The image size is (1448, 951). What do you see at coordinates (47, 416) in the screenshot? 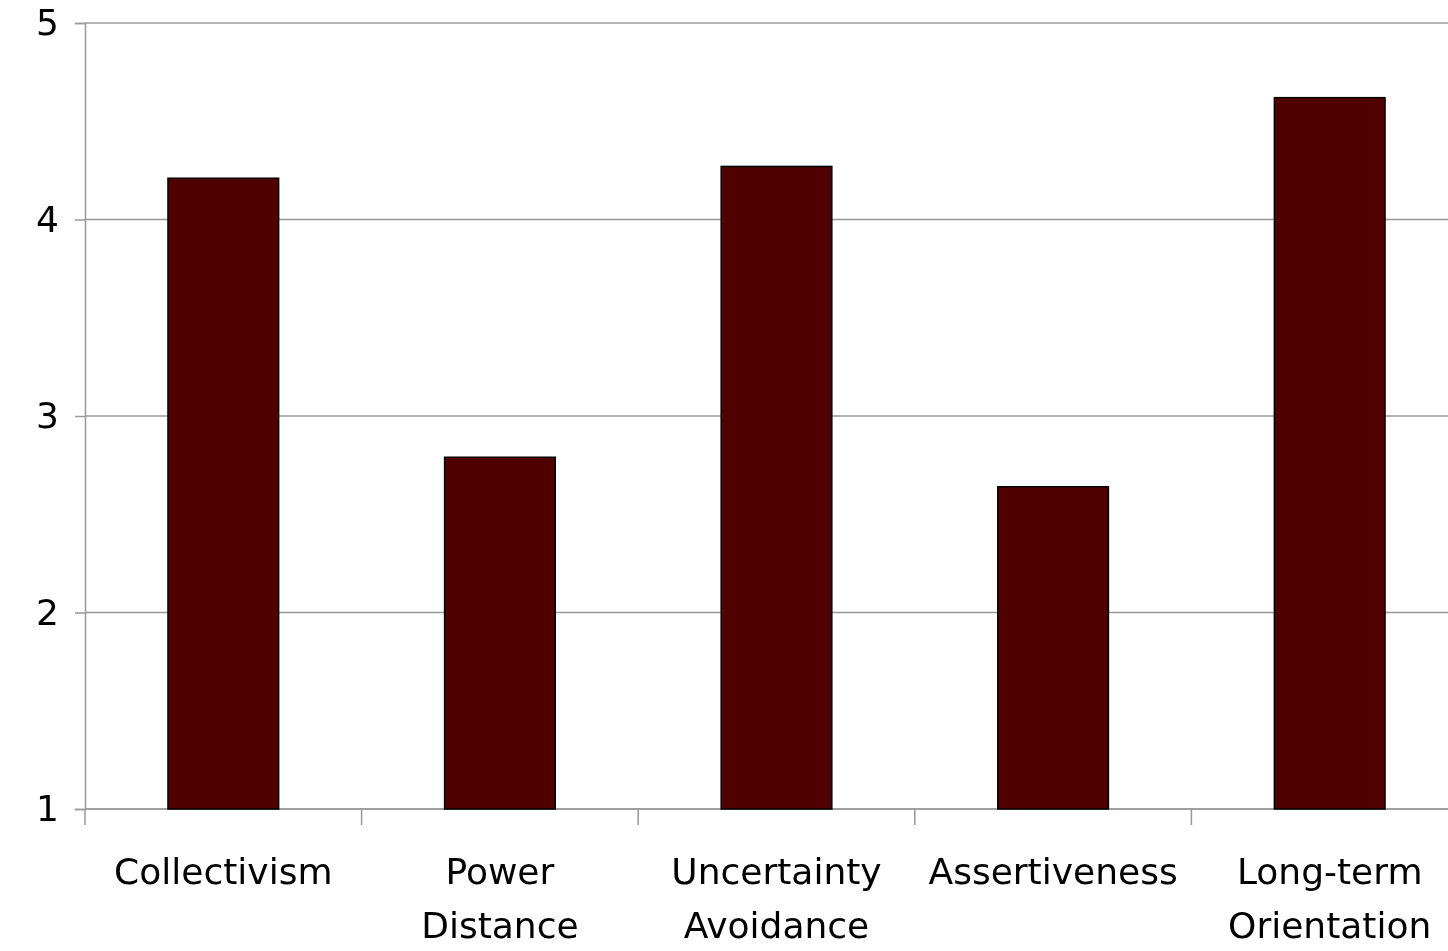
I see `y-tick-label: 3` at bounding box center [47, 416].